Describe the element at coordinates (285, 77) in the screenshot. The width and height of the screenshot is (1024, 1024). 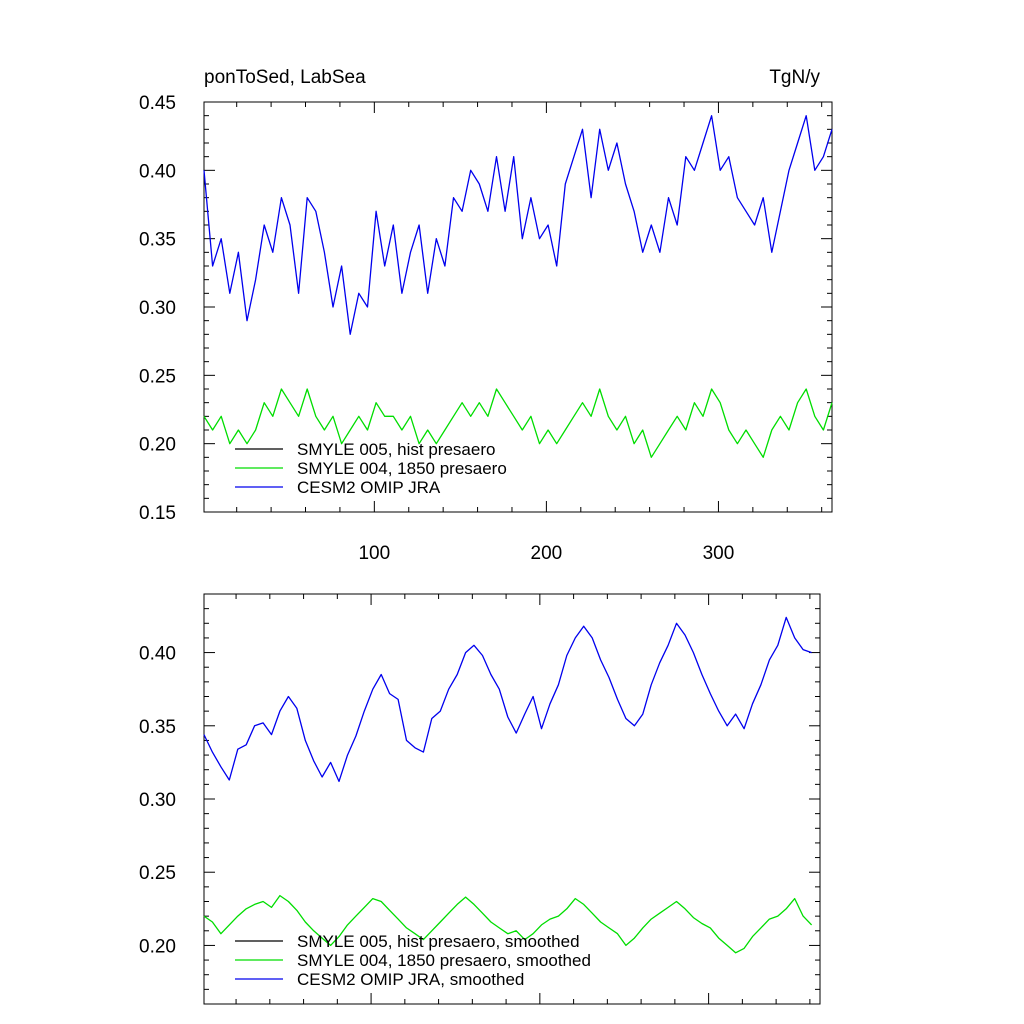
I see `chart-title-left: ponToSed, LabSea` at that location.